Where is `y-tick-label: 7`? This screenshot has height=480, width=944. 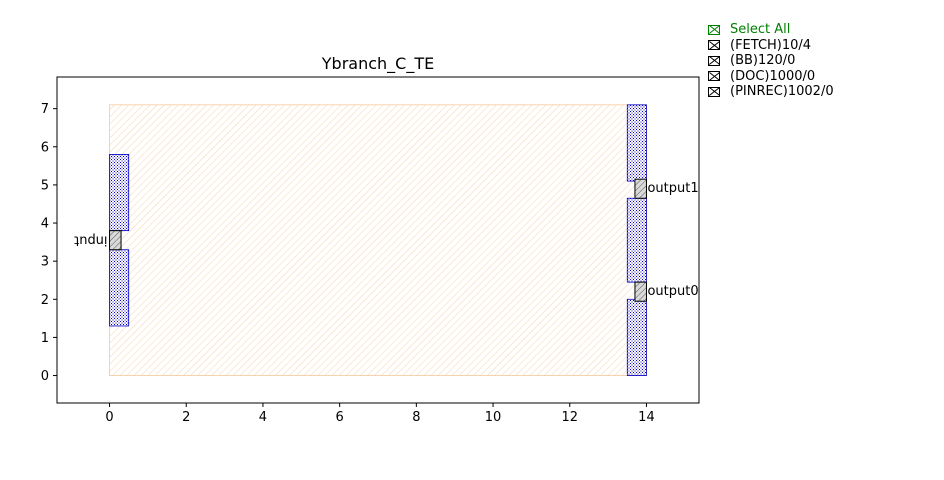 y-tick-label: 7 is located at coordinates (45, 109).